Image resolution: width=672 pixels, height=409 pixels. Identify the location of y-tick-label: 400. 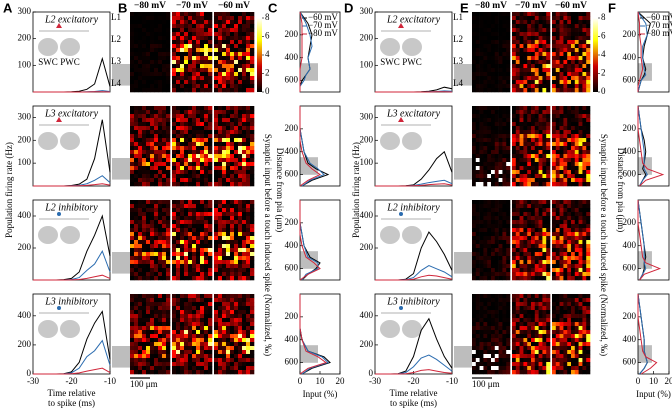
(630, 245).